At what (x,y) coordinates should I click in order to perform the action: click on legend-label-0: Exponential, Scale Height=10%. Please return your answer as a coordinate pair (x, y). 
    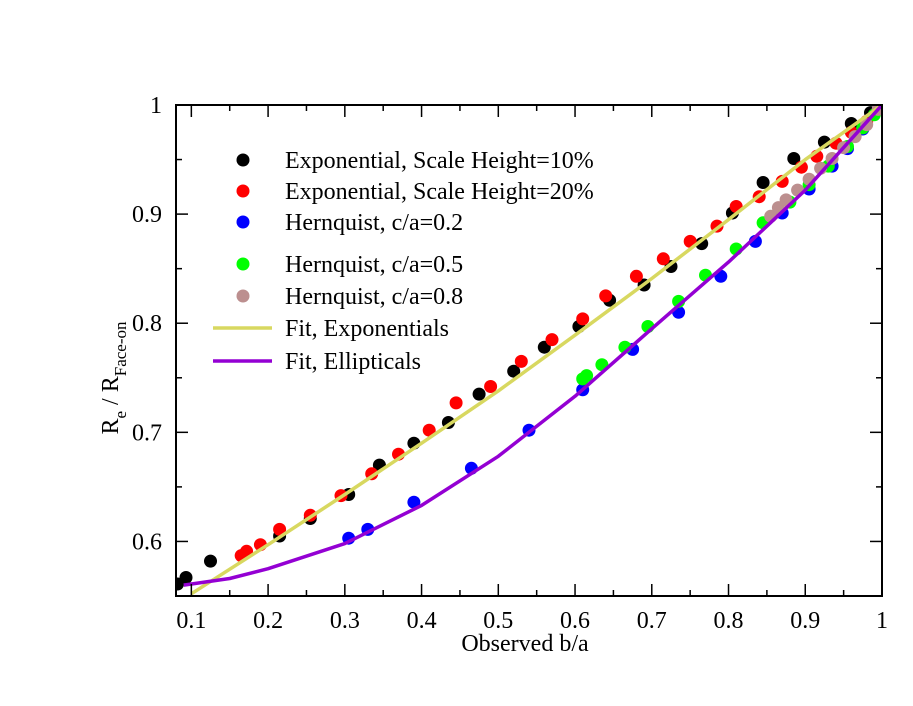
    Looking at the image, I should click on (439, 161).